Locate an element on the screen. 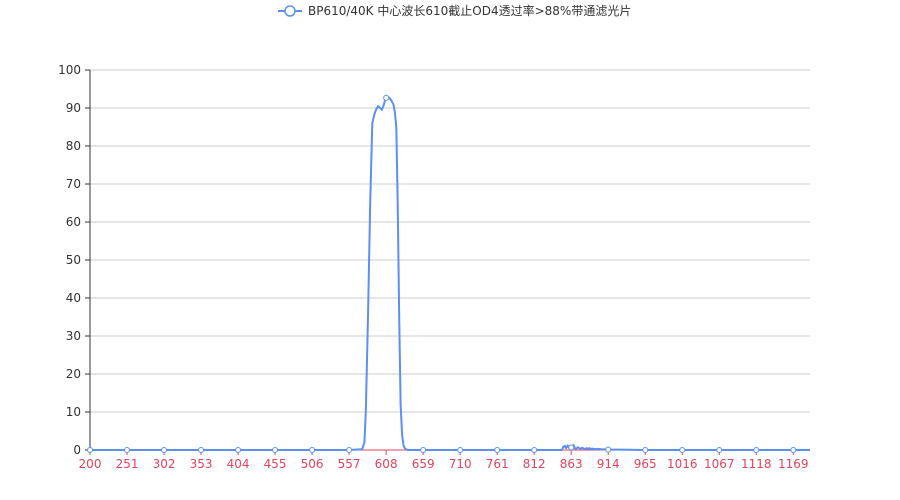 This screenshot has height=500, width=900. x-tick-label: 812 is located at coordinates (534, 464).